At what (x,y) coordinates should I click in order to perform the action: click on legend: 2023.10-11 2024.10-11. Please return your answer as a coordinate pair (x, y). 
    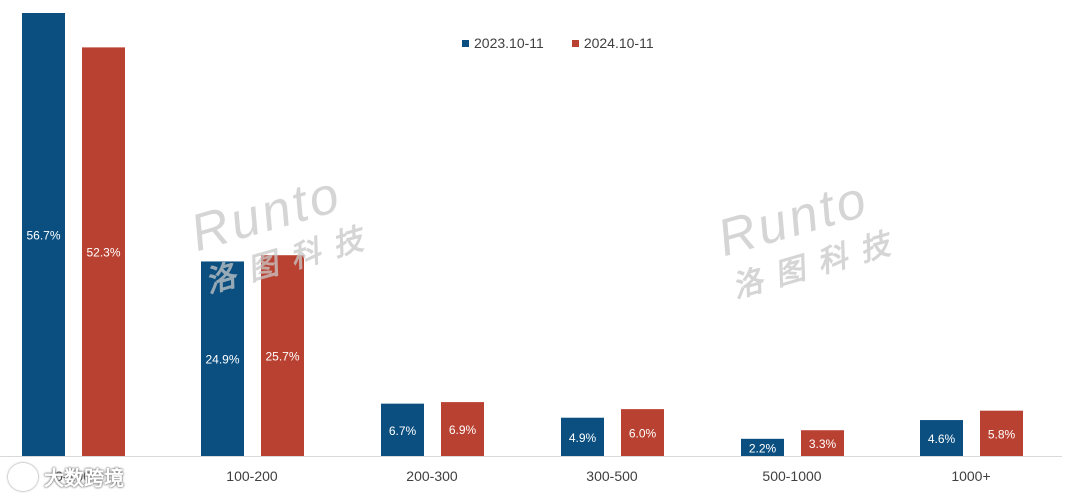
    Looking at the image, I should click on (558, 43).